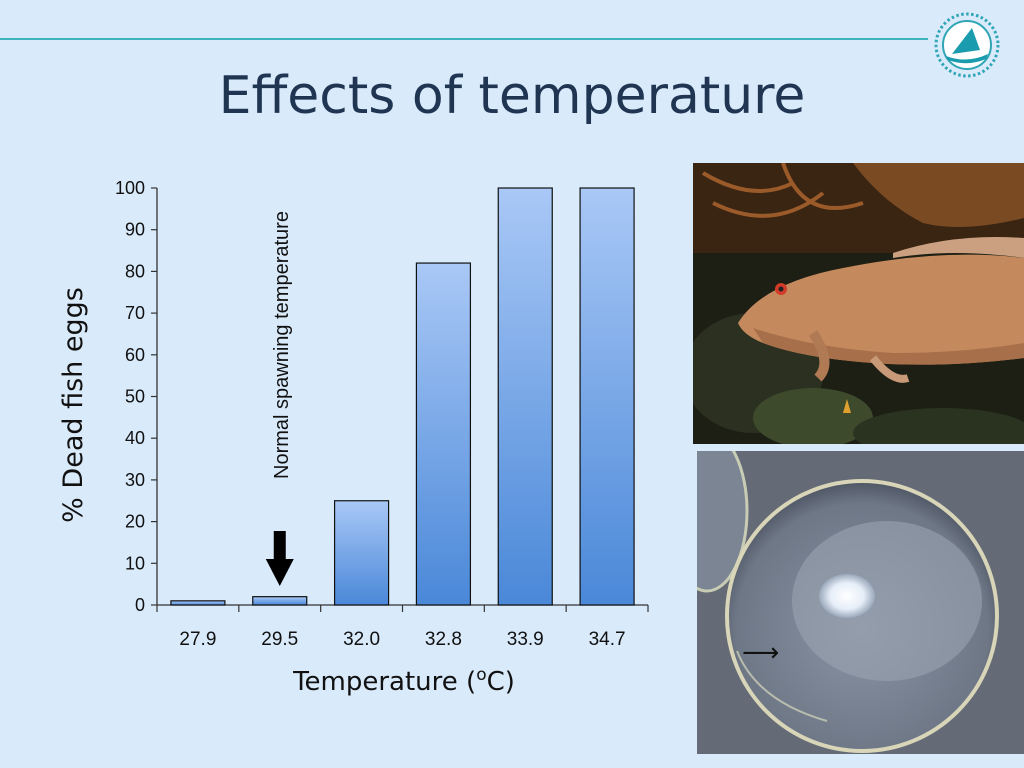 This screenshot has width=1024, height=768. What do you see at coordinates (760, 653) in the screenshot?
I see `egg-pointer-arrow: ⟶` at bounding box center [760, 653].